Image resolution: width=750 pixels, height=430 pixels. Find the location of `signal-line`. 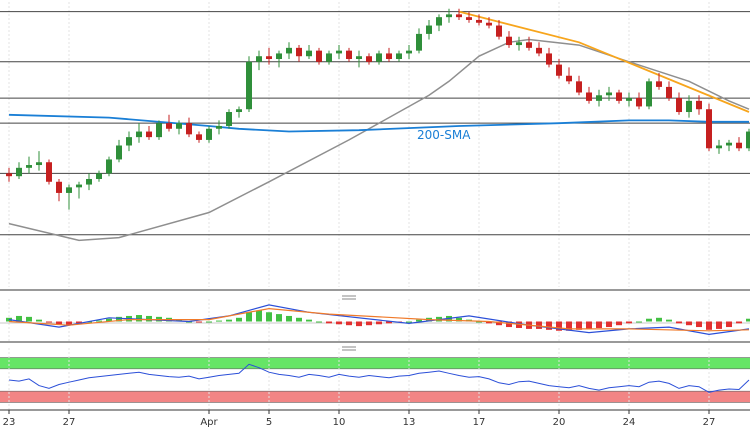

signal-line is located at coordinates (379, 319).